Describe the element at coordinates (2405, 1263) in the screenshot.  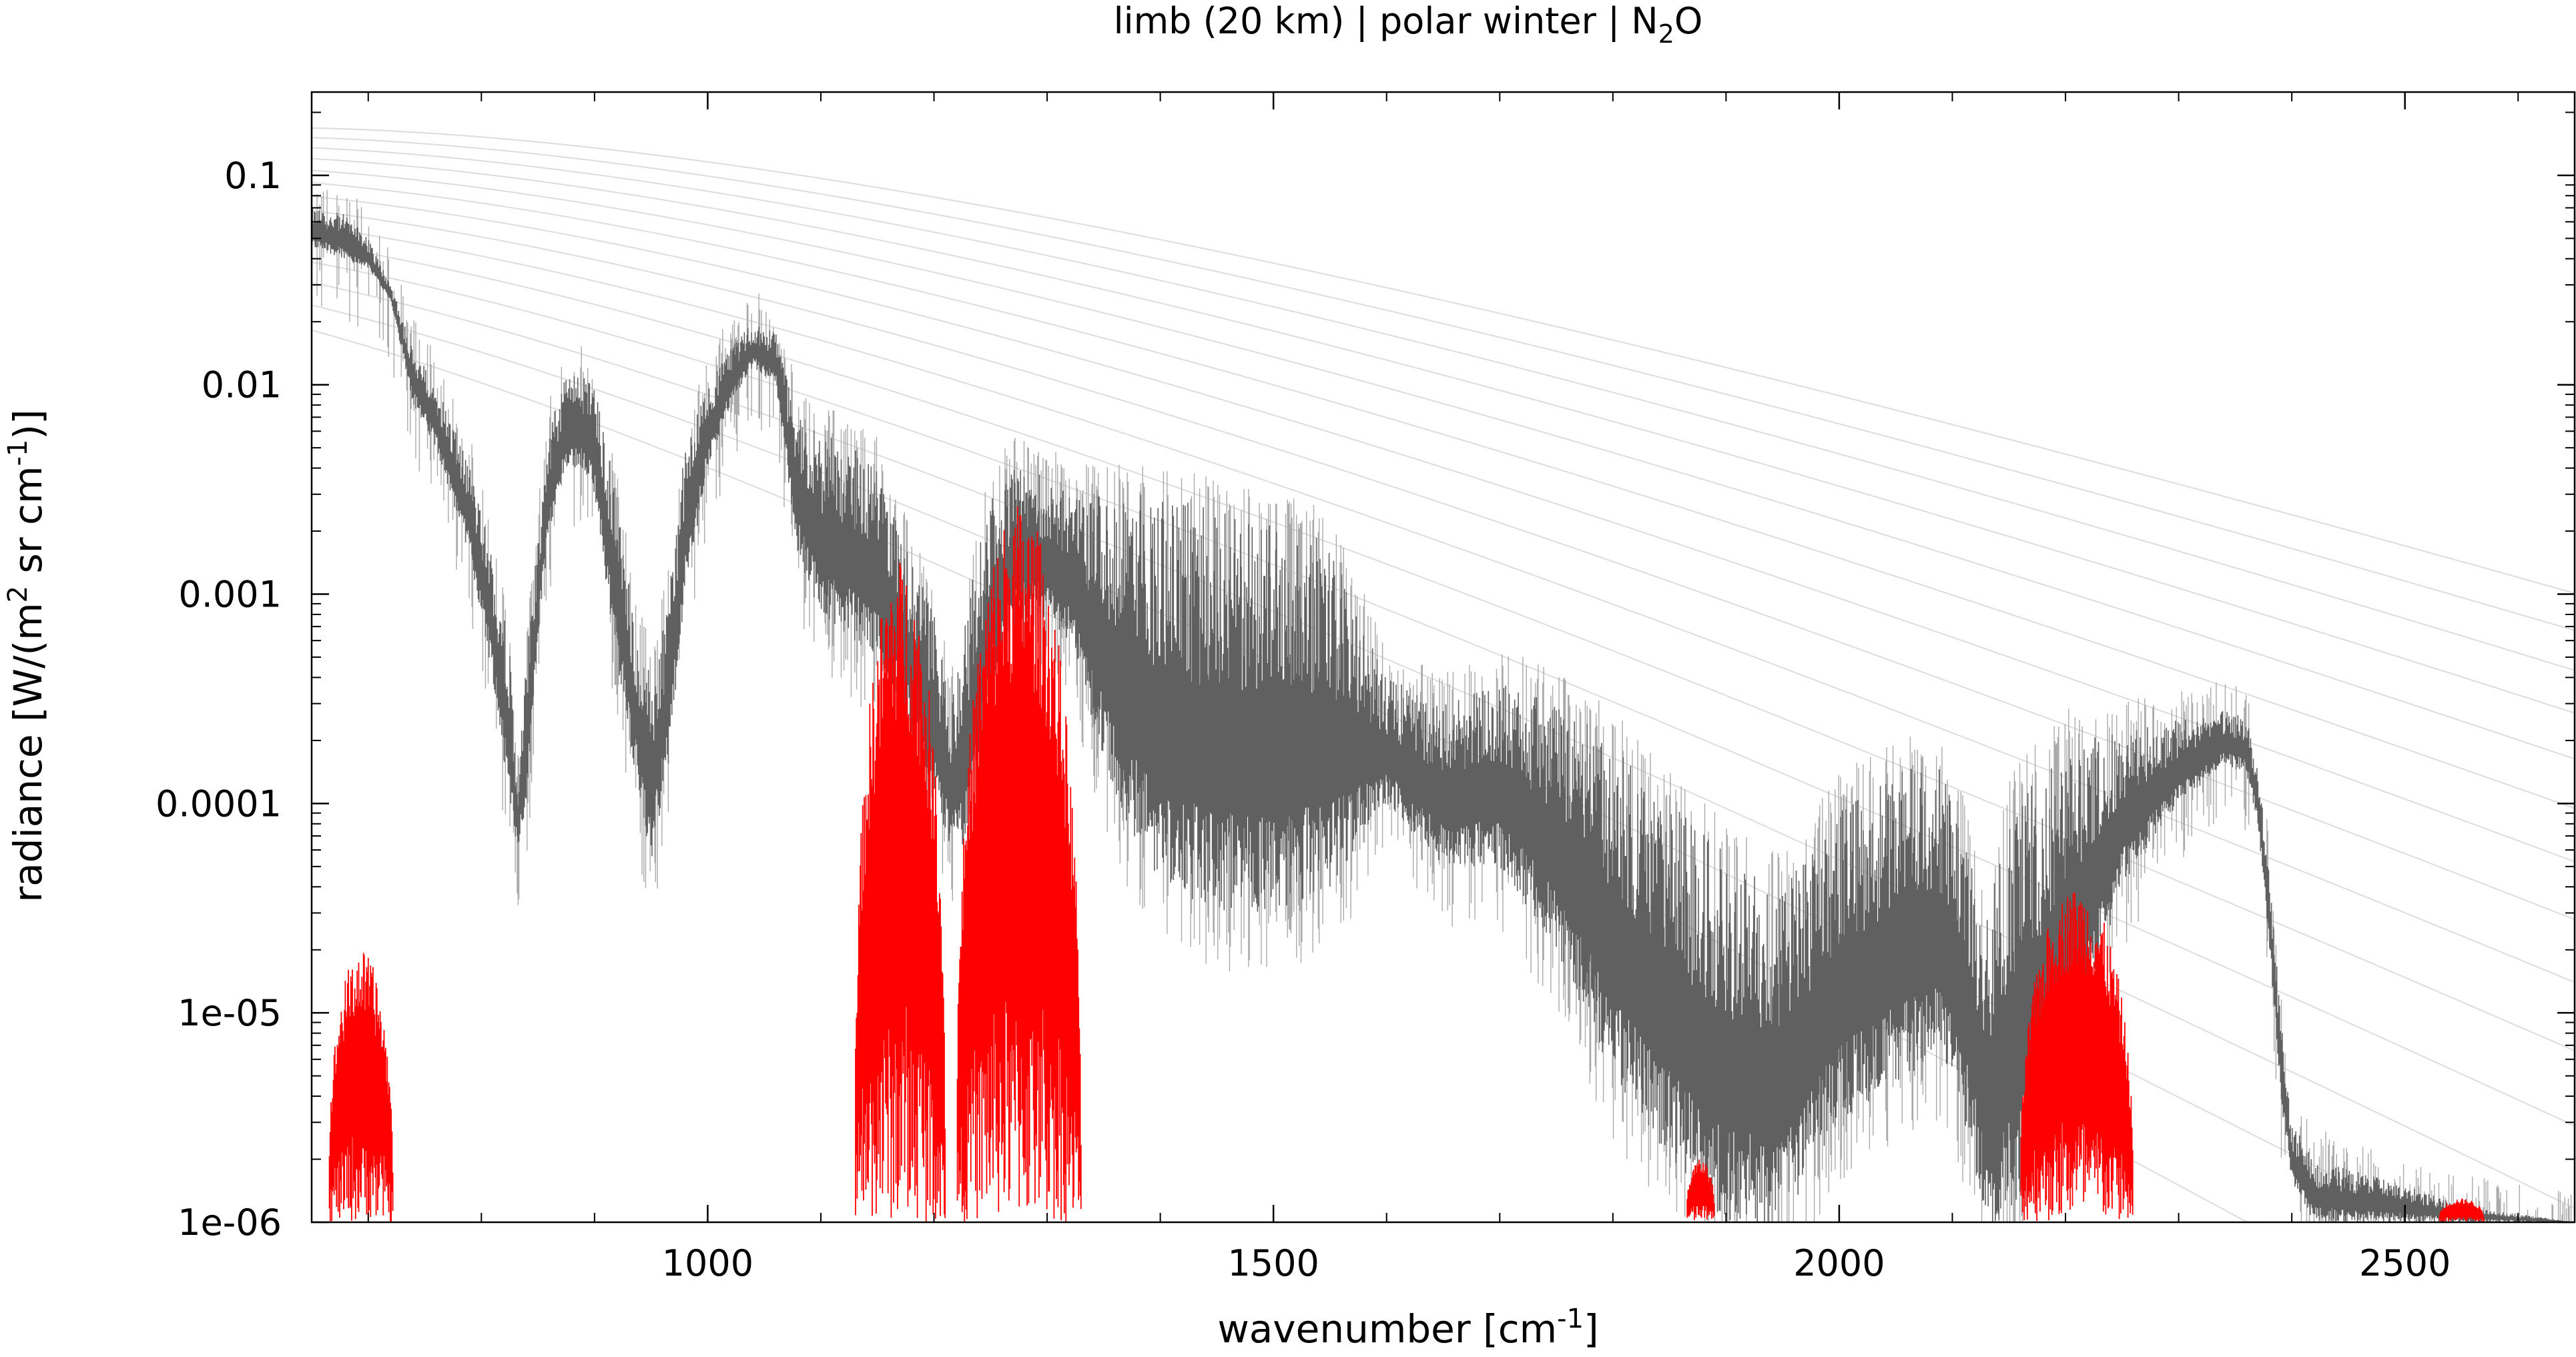
I see `x-tick-label-2500: 2500` at that location.